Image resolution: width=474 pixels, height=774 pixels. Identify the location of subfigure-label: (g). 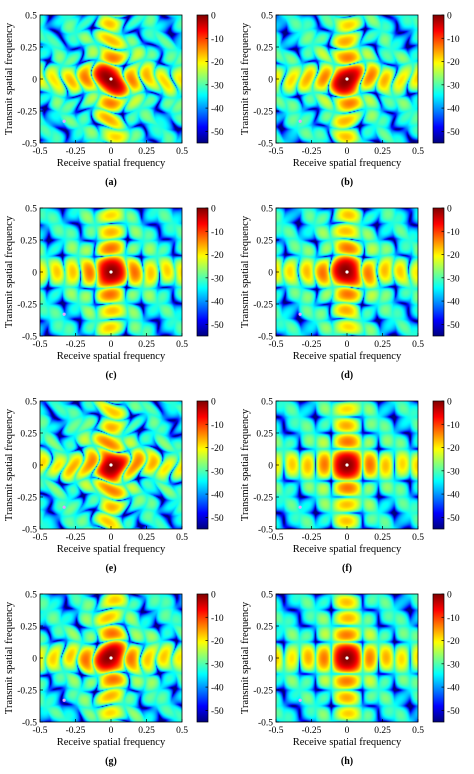
(111, 761).